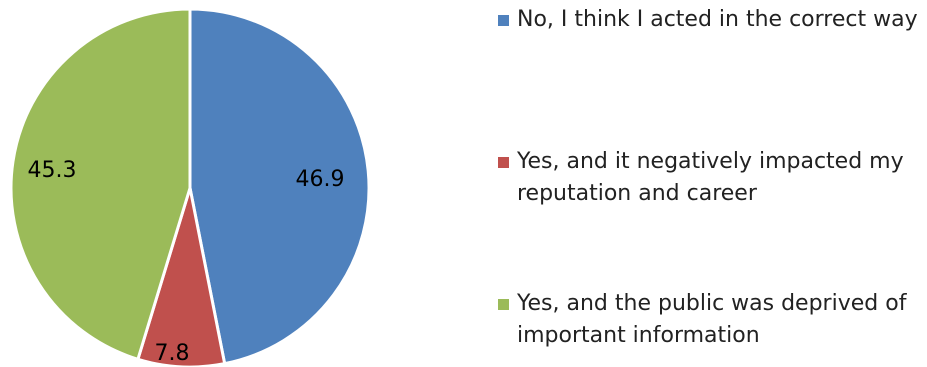  I want to click on legend-item-correct-way: No, I think I acted in the correct way, so click(708, 20).